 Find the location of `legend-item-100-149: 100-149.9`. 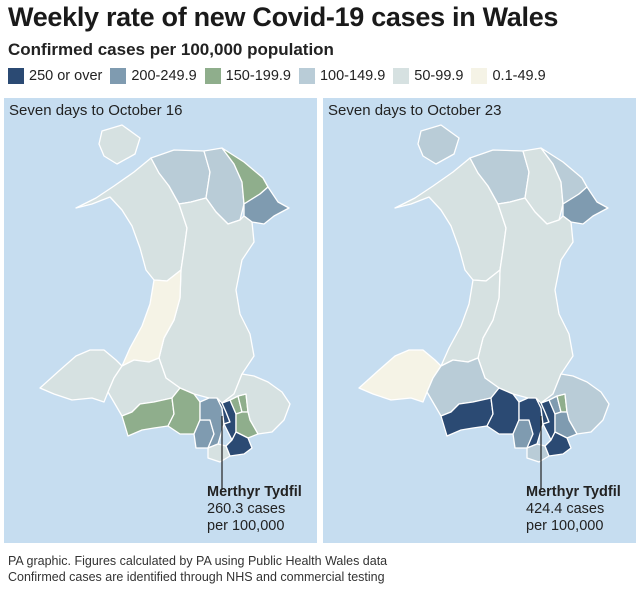

legend-item-100-149: 100-149.9 is located at coordinates (342, 76).